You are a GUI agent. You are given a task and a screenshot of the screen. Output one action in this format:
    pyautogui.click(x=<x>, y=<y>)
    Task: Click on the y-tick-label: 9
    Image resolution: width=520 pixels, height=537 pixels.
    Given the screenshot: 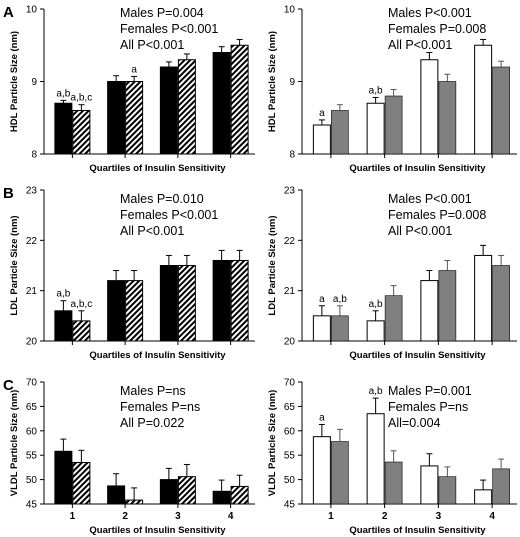 What is the action you would take?
    pyautogui.click(x=292, y=82)
    